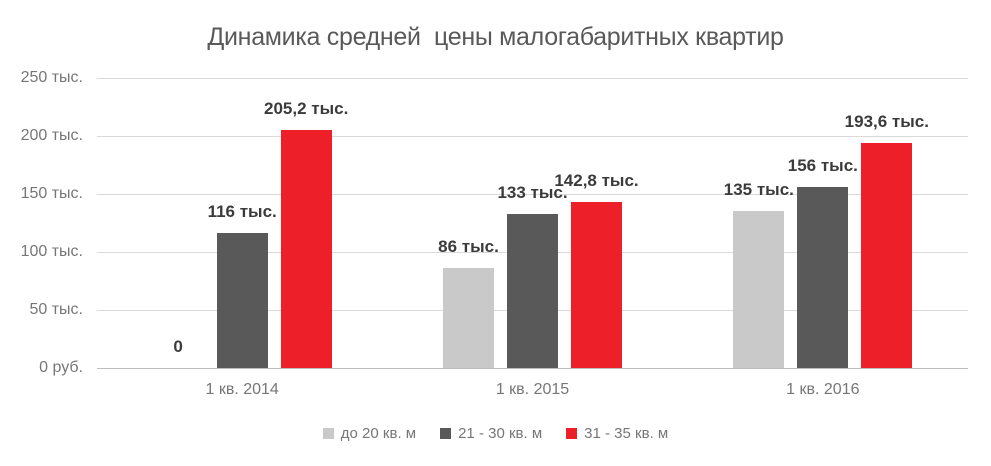 This screenshot has height=466, width=991. I want to click on y-axis-tick-label: 200 тыс., so click(51, 135).